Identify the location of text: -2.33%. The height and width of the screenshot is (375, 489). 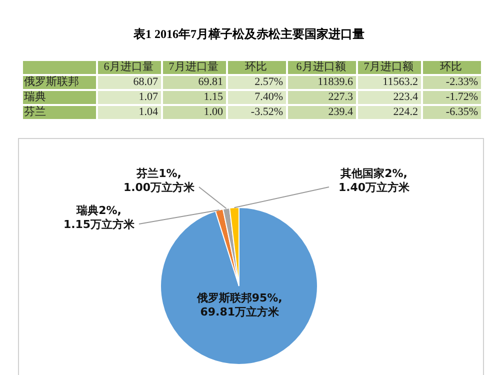
(451, 82).